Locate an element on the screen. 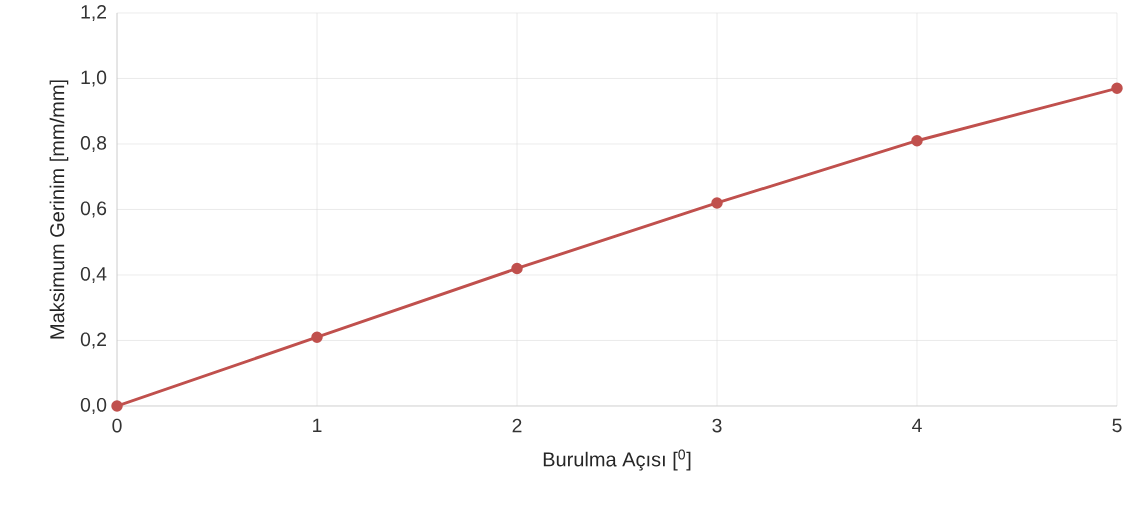 The image size is (1139, 506). x-tick-label: 5 is located at coordinates (1117, 425).